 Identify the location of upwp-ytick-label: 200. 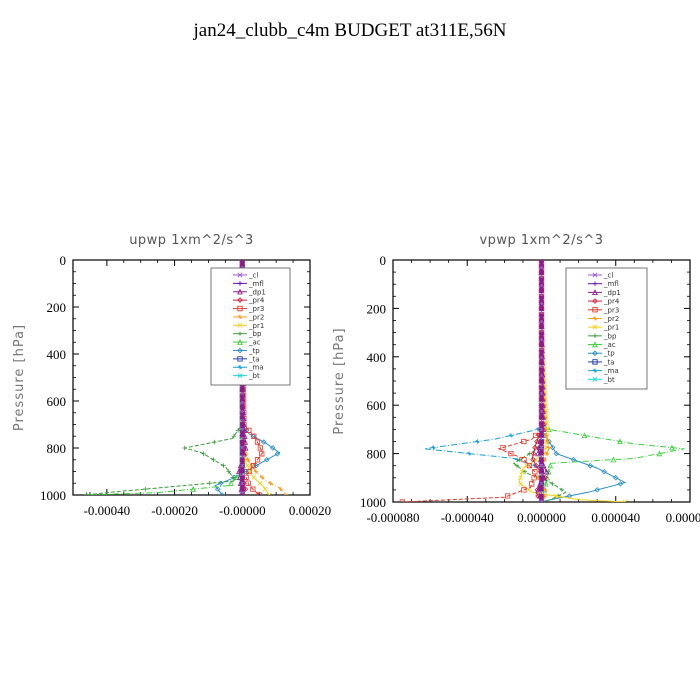
(57, 307).